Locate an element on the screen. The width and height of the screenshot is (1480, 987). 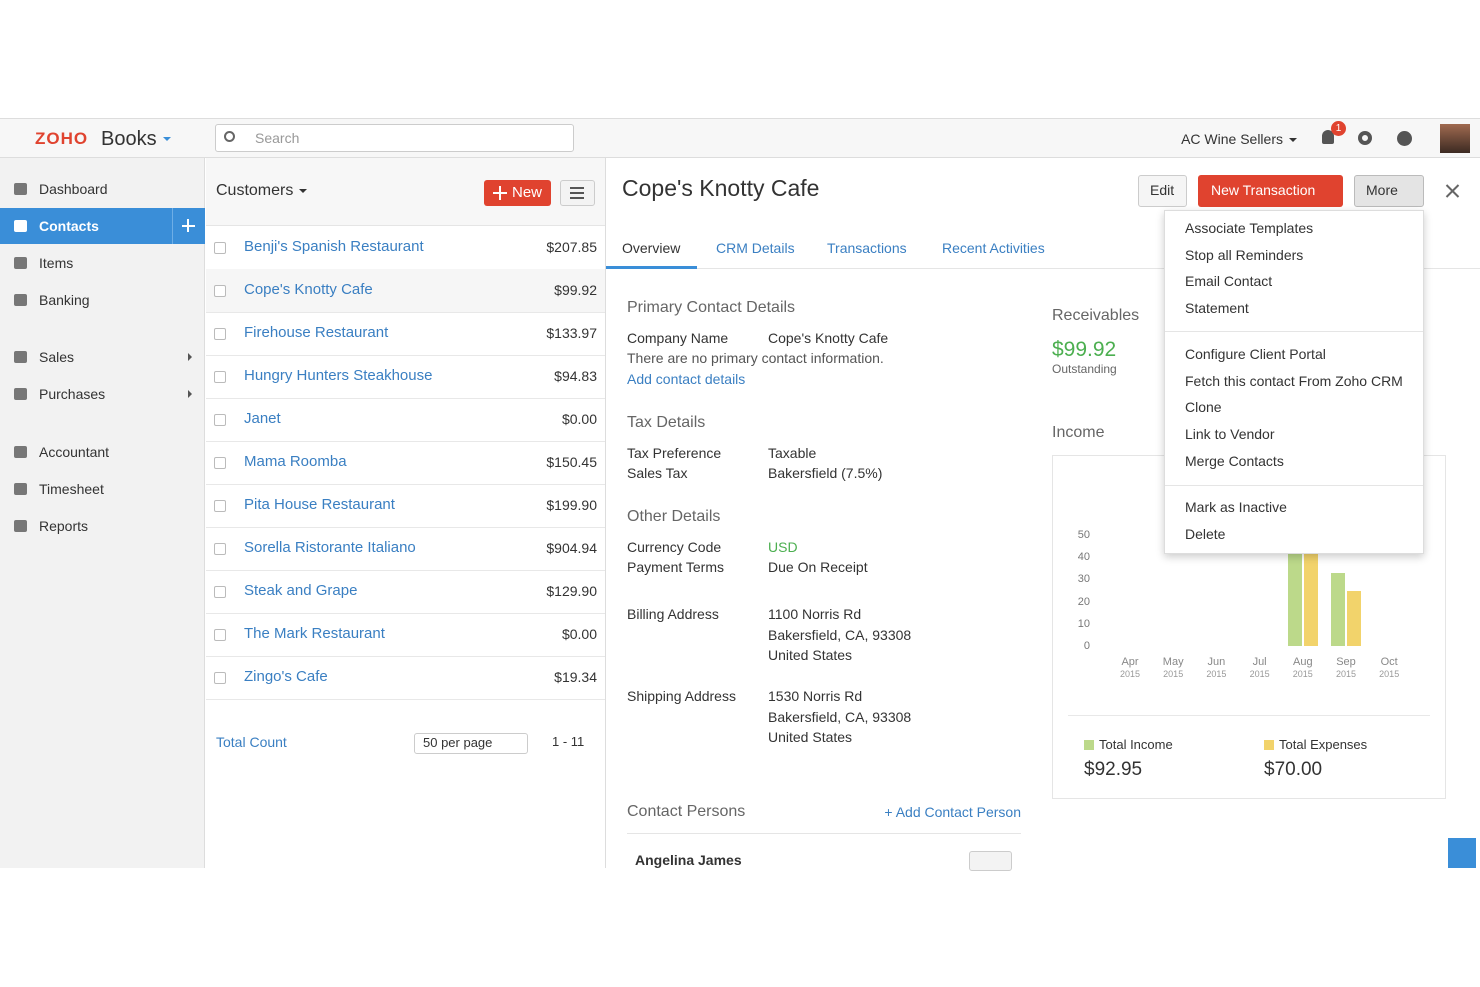
search-box is located at coordinates (394, 138).